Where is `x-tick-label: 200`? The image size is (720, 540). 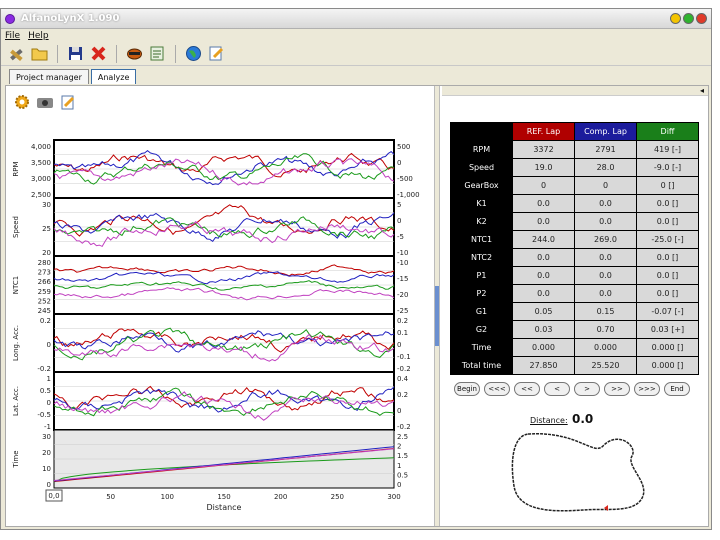 x-tick-label: 200 is located at coordinates (280, 497).